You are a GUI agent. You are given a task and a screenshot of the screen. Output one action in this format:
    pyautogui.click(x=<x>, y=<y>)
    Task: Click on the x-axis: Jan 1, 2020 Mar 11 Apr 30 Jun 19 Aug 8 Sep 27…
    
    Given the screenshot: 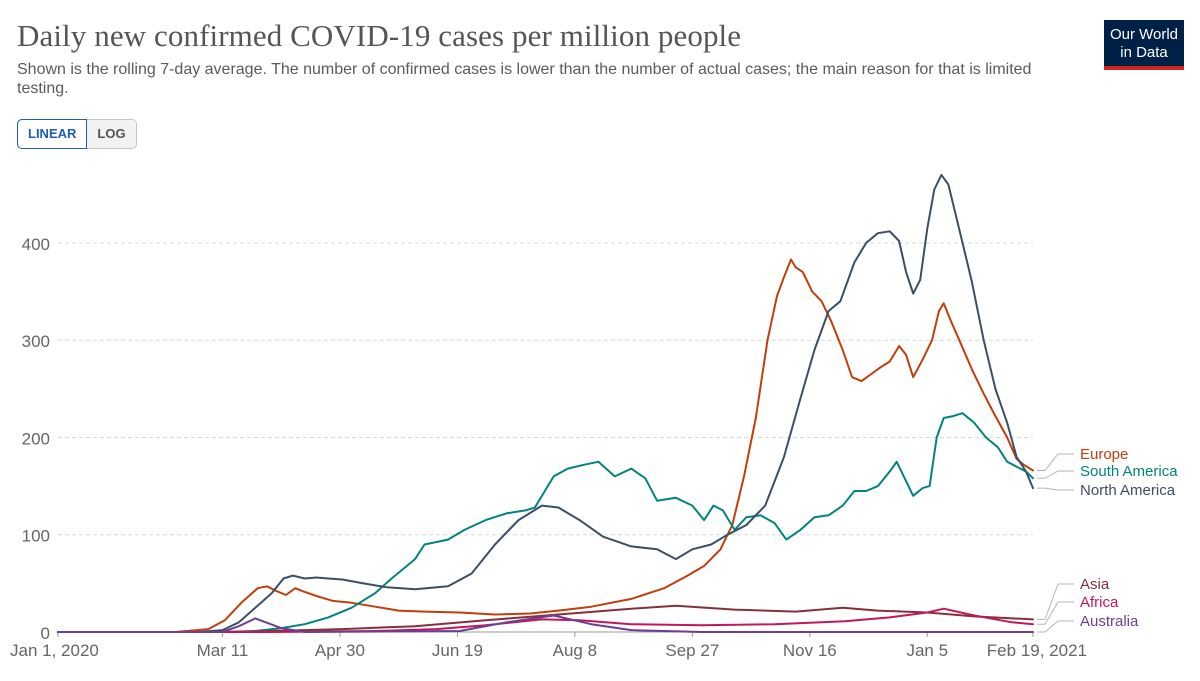 What is the action you would take?
    pyautogui.click(x=548, y=645)
    